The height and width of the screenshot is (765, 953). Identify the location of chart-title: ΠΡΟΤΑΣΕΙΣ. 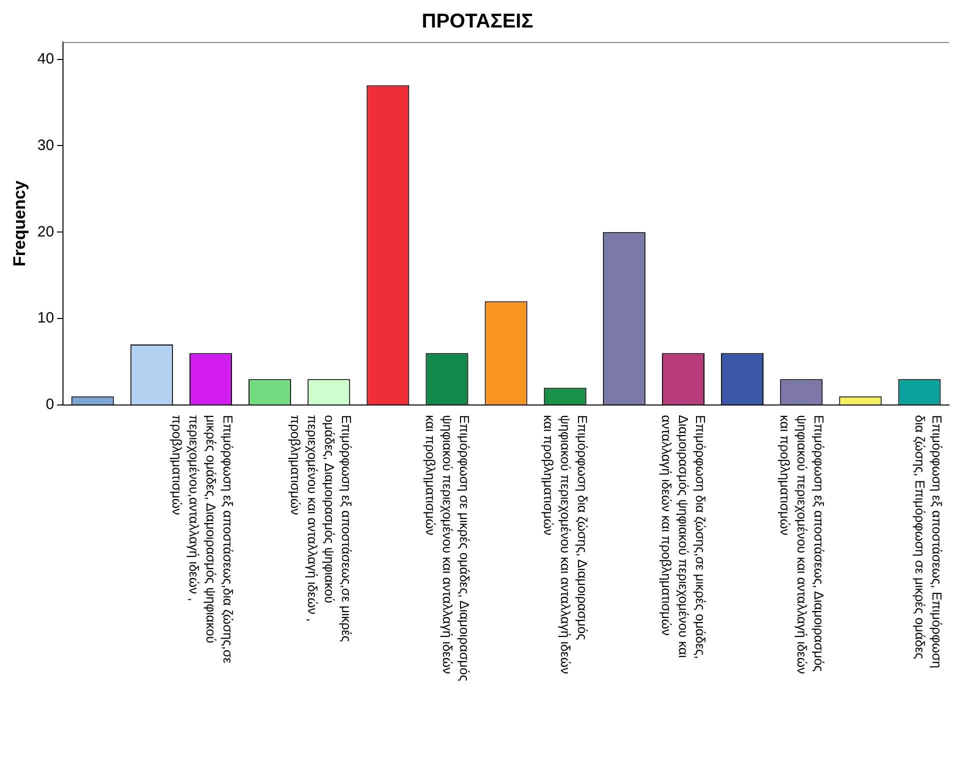
(478, 21).